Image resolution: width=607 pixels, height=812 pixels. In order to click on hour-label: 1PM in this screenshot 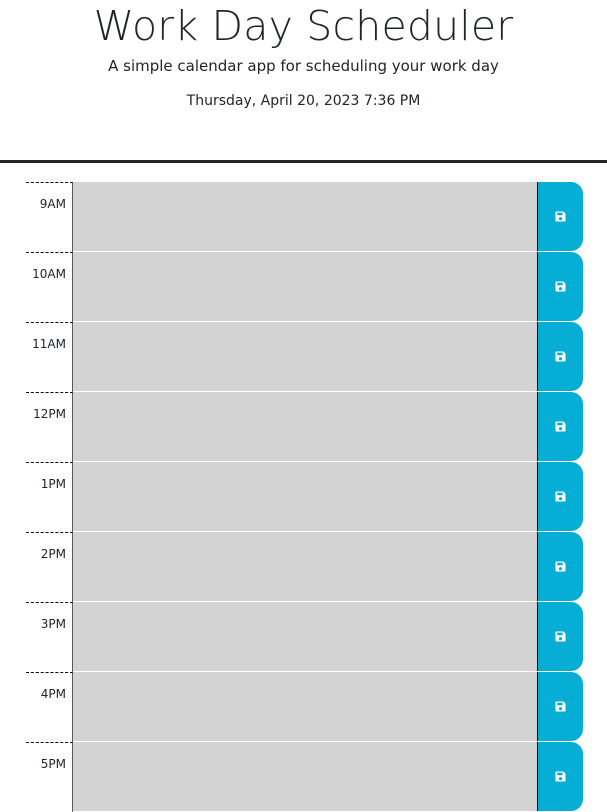, I will do `click(49, 497)`.